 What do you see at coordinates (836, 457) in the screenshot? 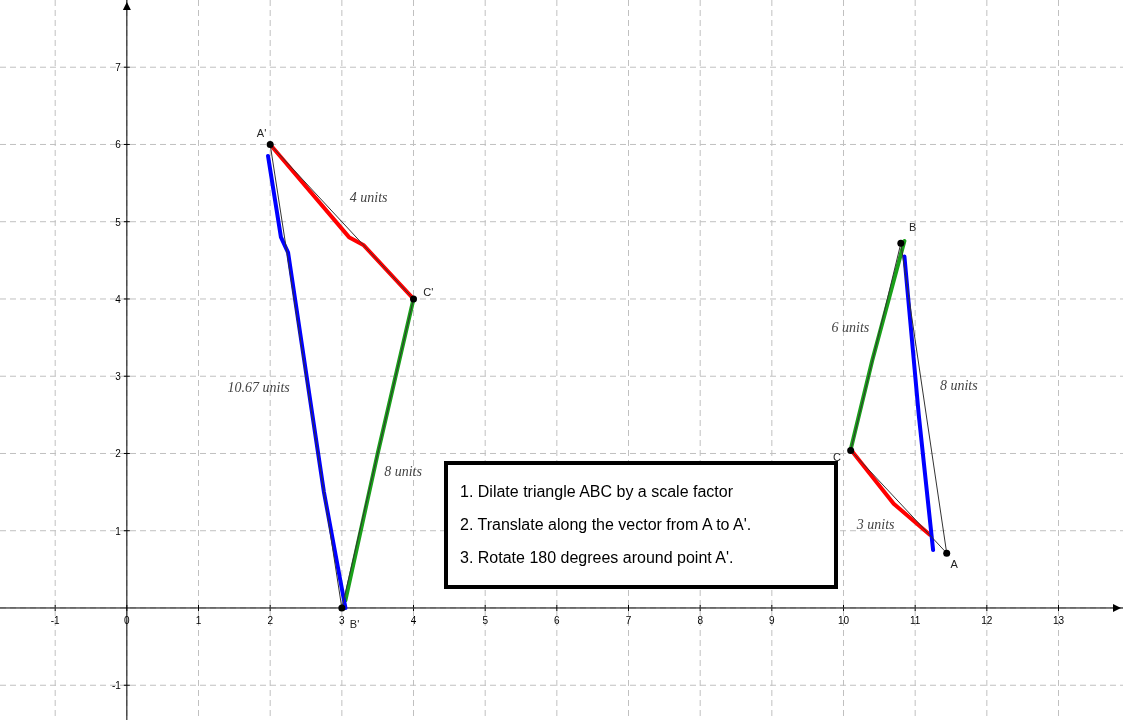
I see `annotation: C` at bounding box center [836, 457].